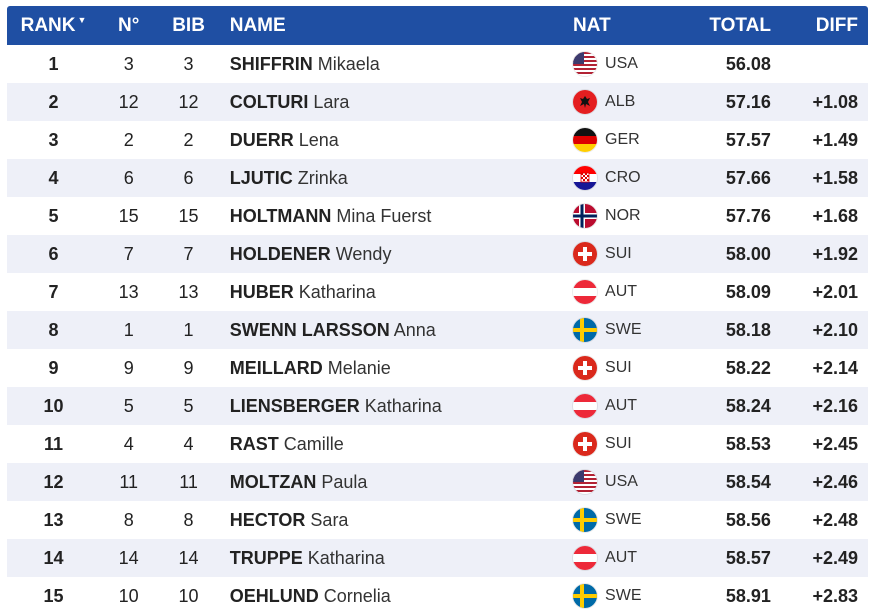  What do you see at coordinates (53, 25) in the screenshot?
I see `rank-column-header: RANK ▼` at bounding box center [53, 25].